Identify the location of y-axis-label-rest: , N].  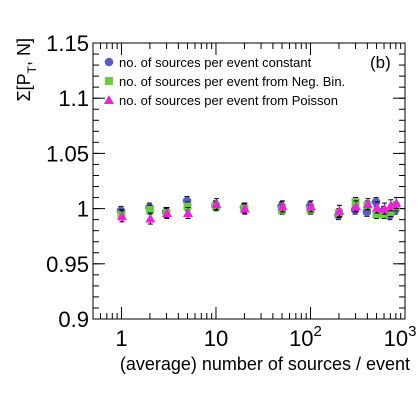
(24, 52).